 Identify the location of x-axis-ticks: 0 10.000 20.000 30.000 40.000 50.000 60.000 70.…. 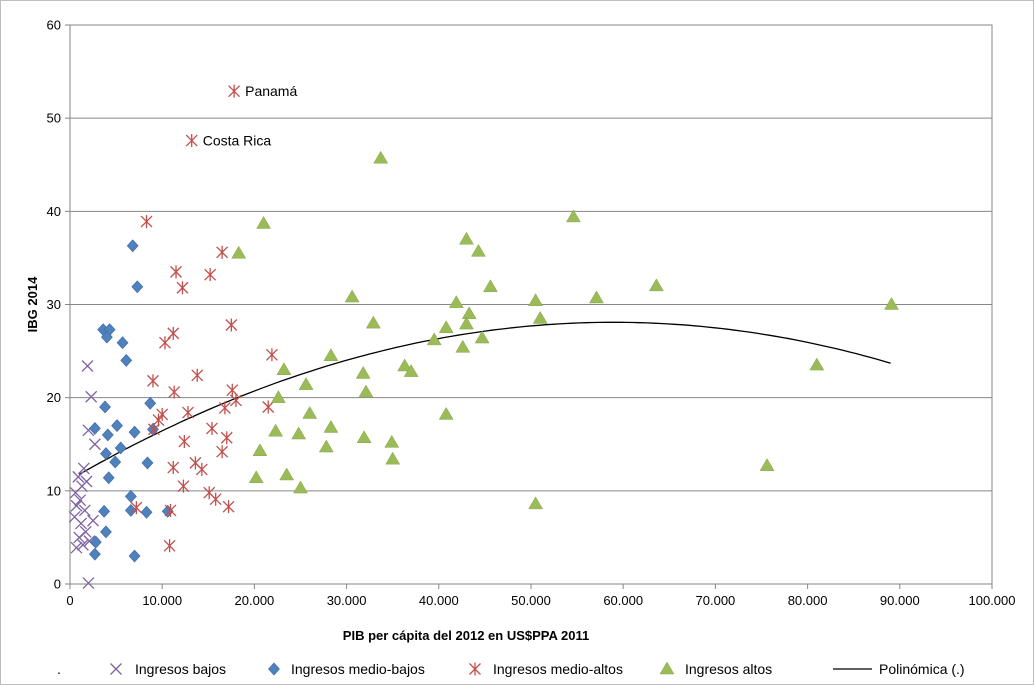
(541, 596).